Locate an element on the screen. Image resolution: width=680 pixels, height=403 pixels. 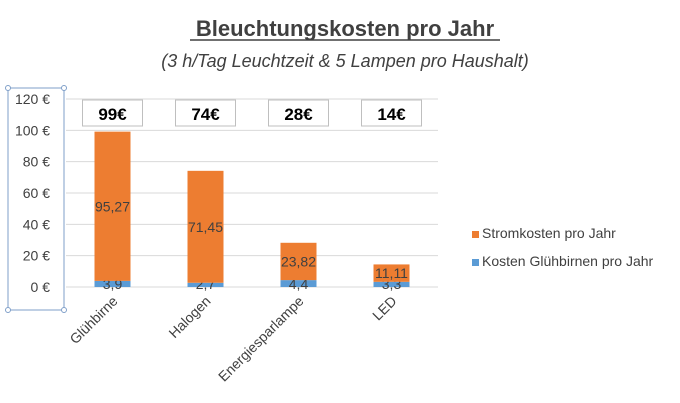
total-label: 28€ is located at coordinates (298, 114).